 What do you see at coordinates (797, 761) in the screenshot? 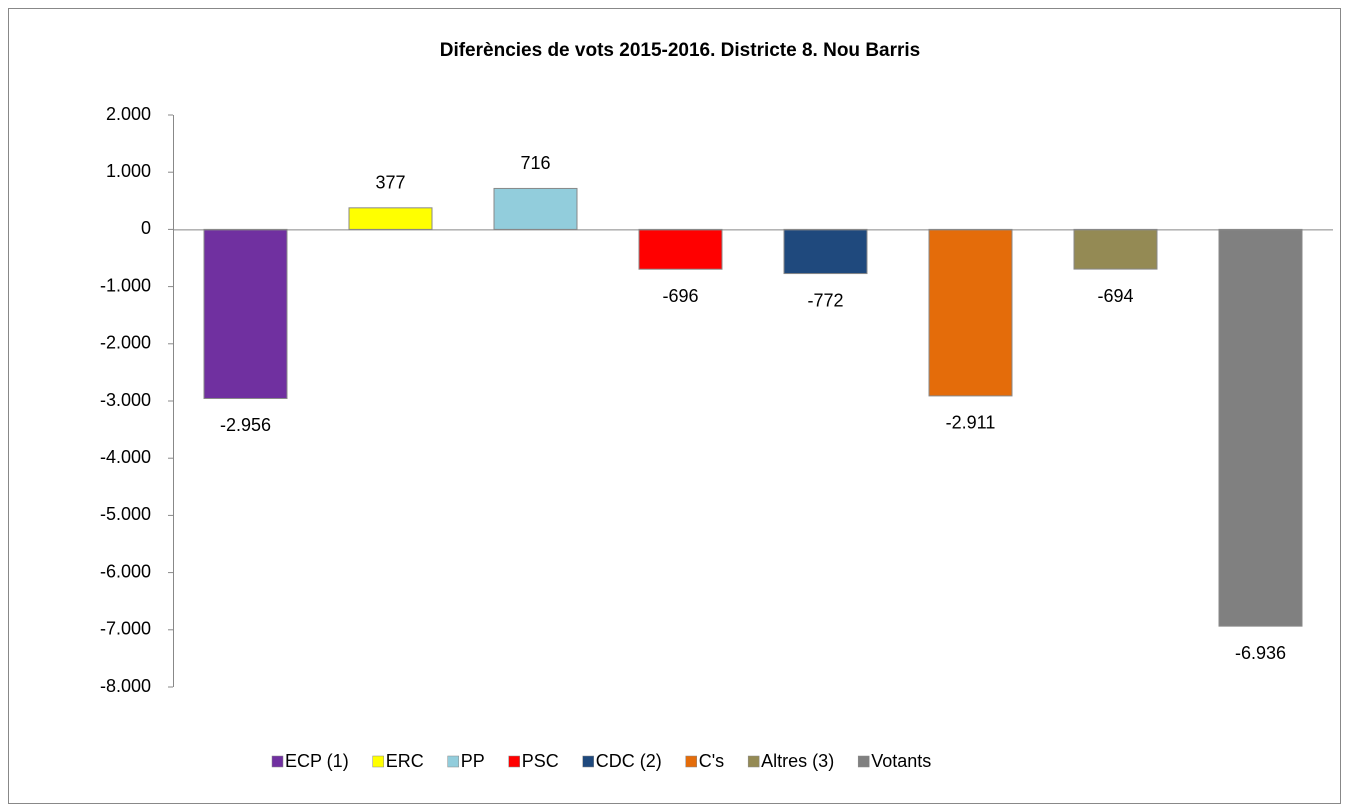
I see `legend-label: Altres (3)` at bounding box center [797, 761].